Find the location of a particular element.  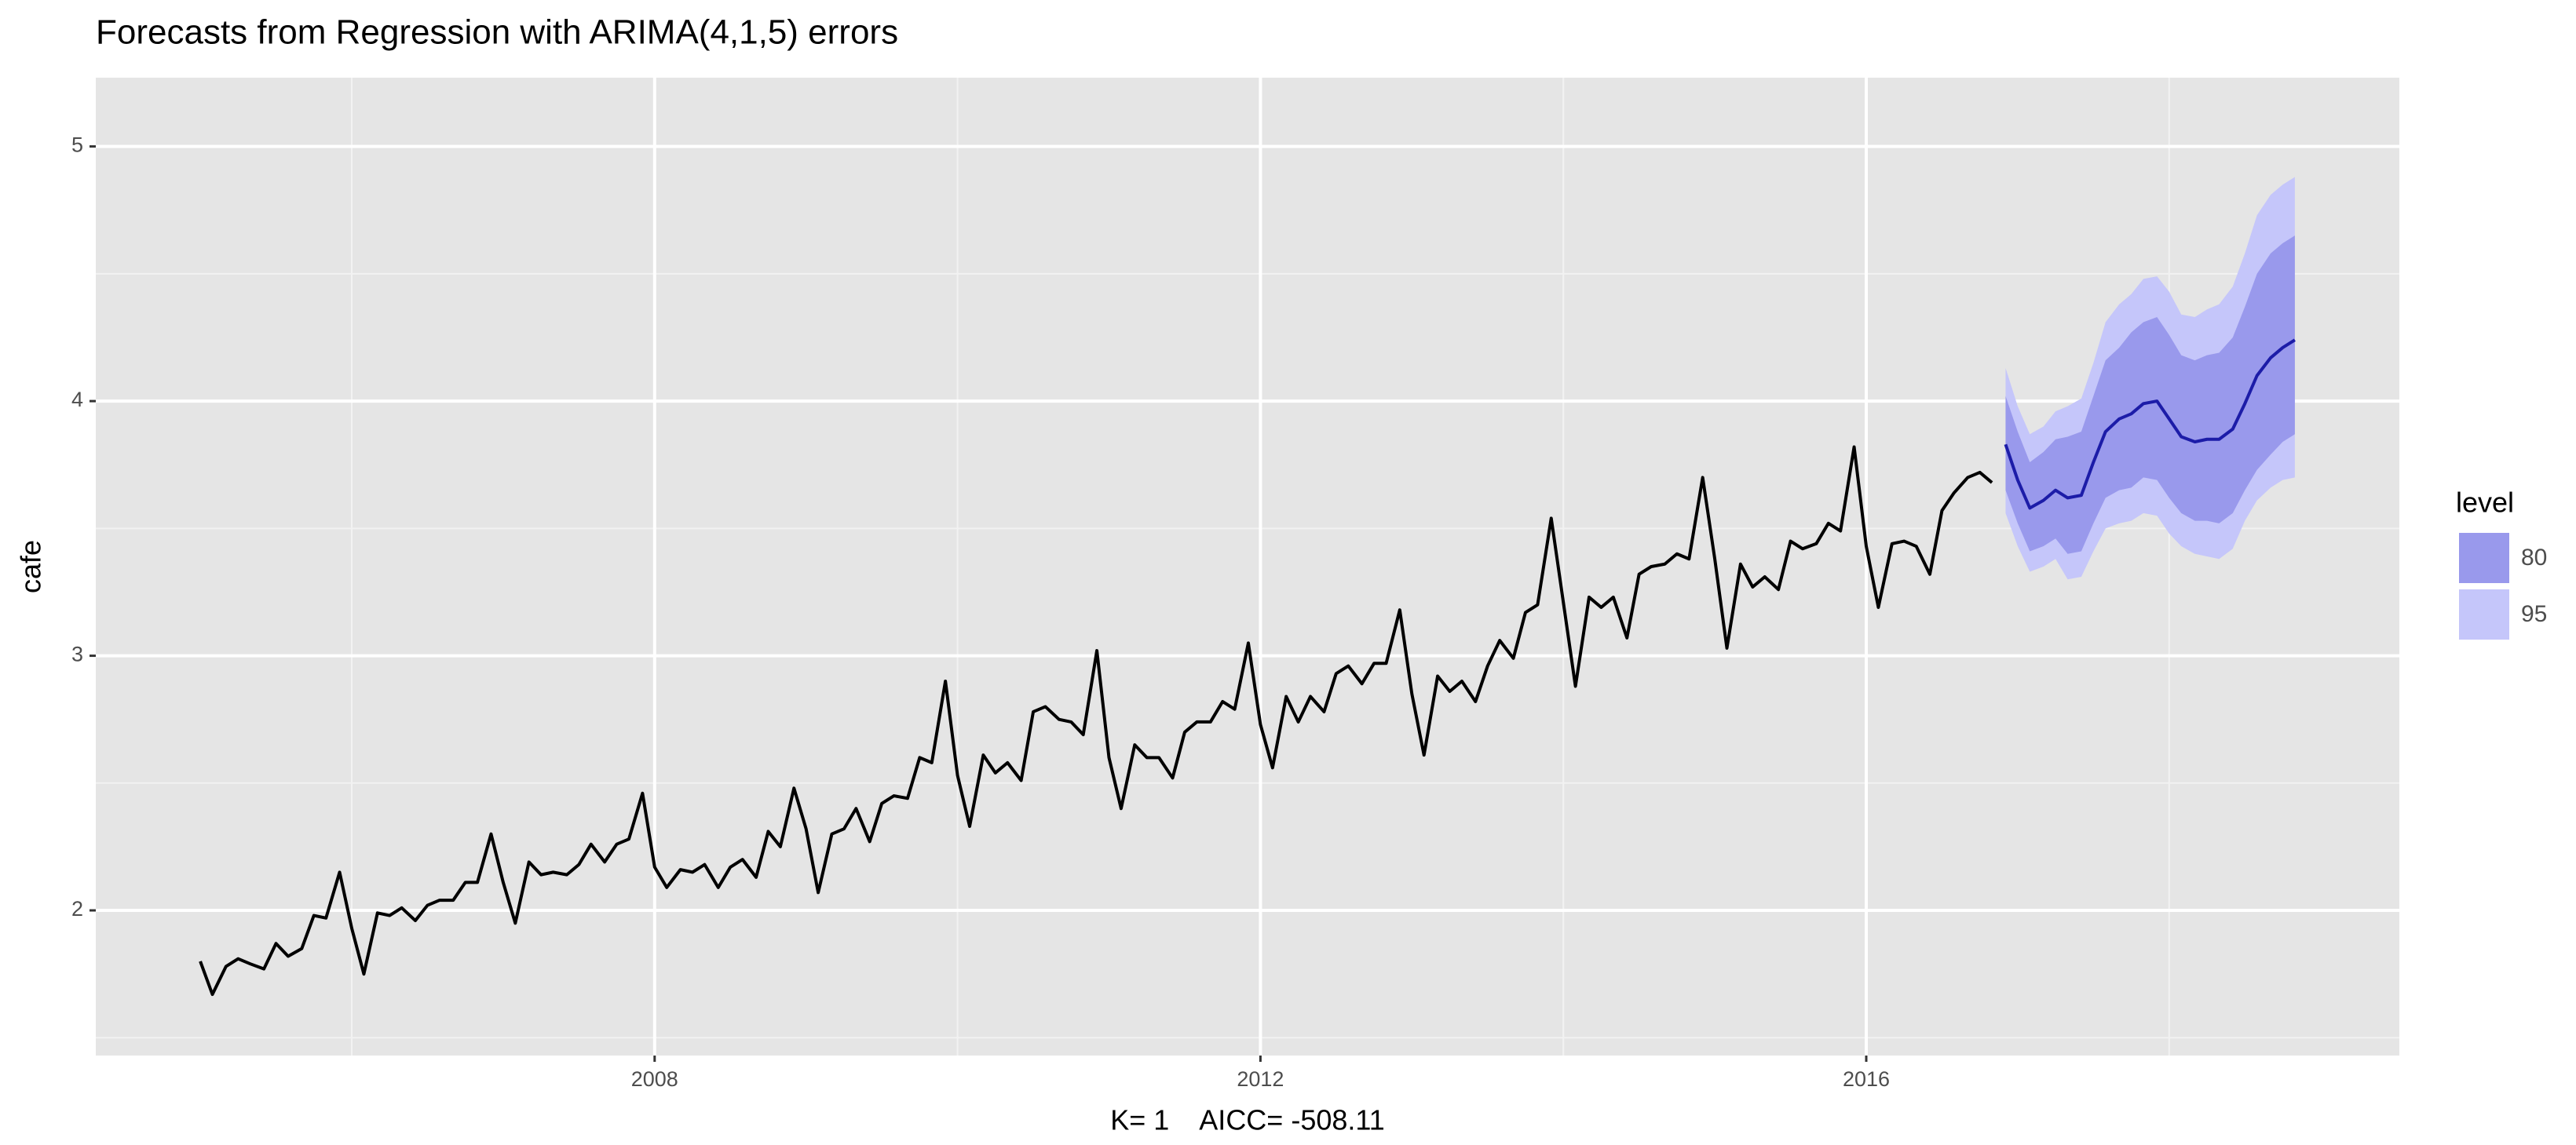

y-tick-label: 2 is located at coordinates (77, 909).